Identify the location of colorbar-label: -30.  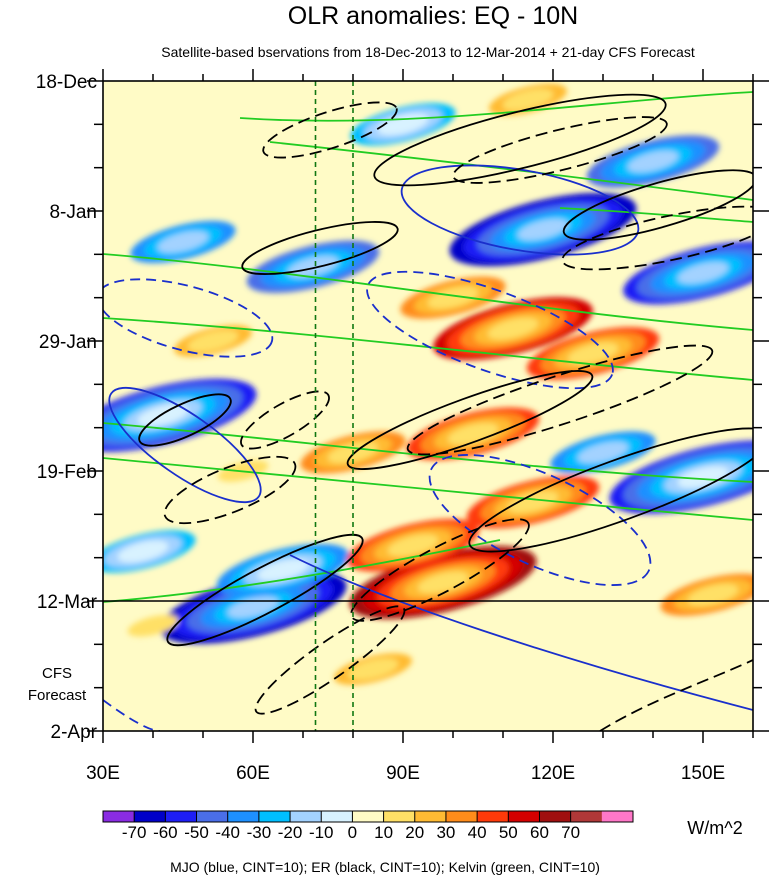
(259, 832).